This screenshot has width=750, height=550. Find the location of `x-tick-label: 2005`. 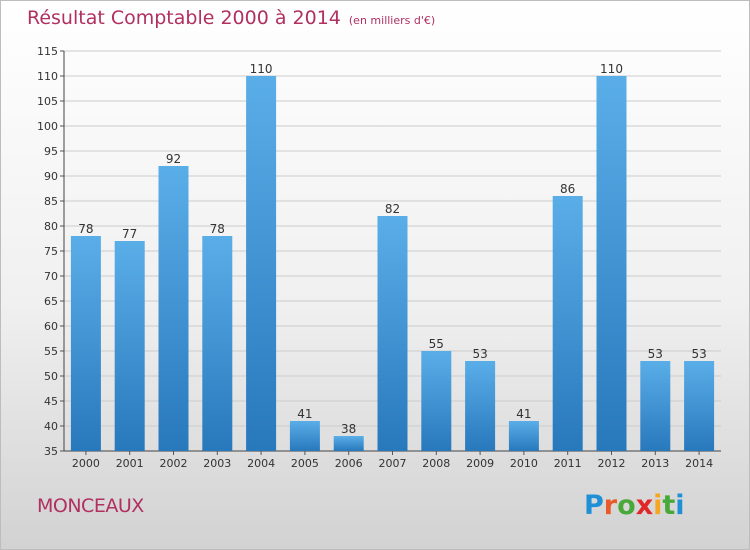

x-tick-label: 2005 is located at coordinates (305, 463).